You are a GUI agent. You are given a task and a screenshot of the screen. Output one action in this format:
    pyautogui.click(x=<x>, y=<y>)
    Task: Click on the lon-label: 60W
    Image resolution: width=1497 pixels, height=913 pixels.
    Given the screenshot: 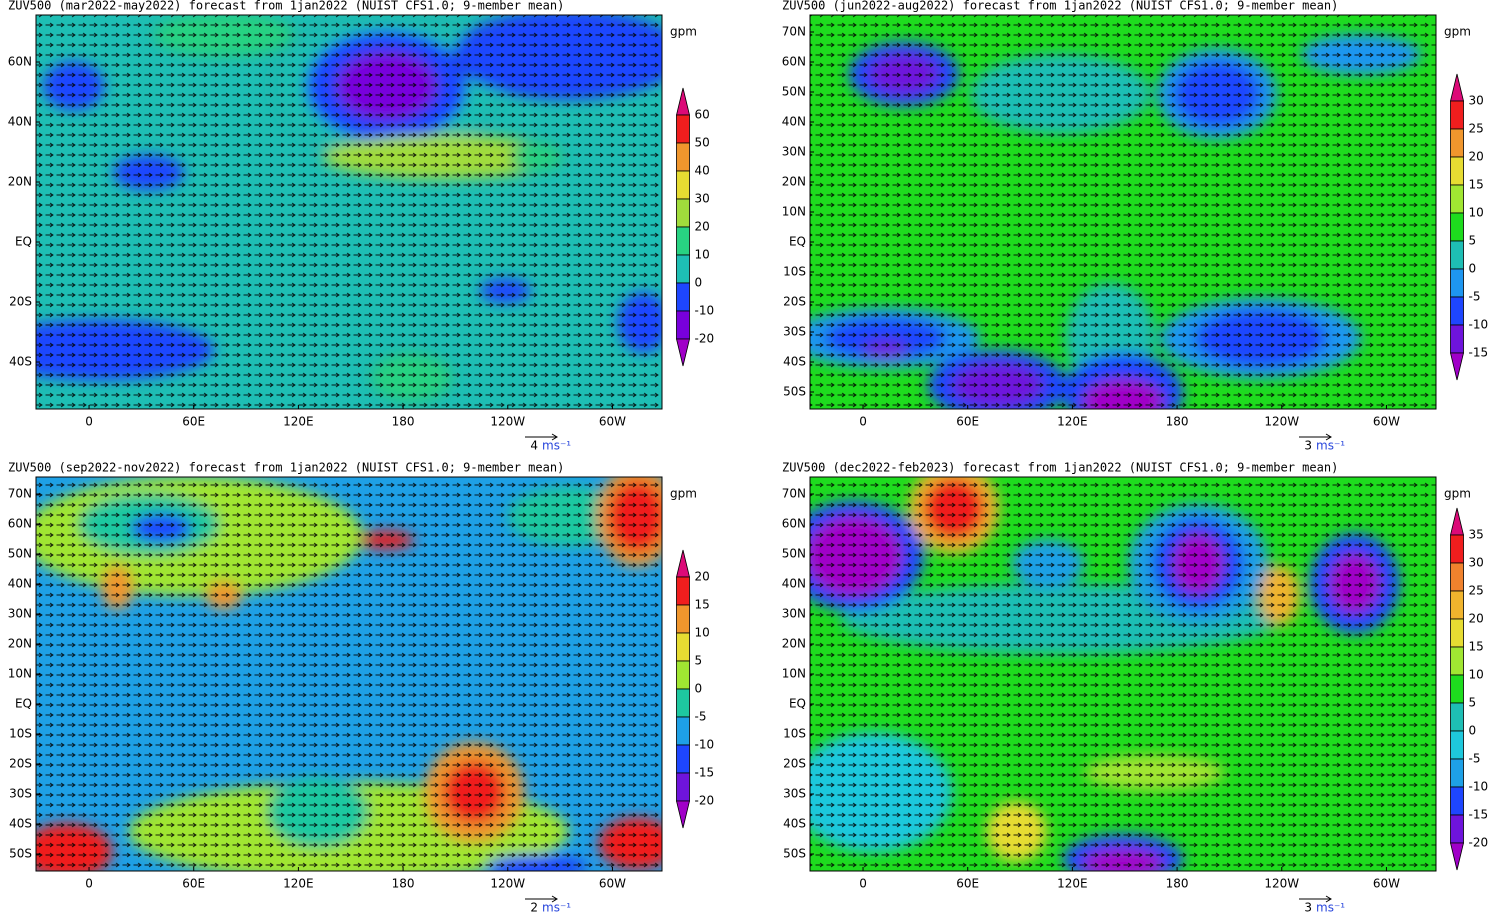 What is the action you would take?
    pyautogui.click(x=1386, y=422)
    